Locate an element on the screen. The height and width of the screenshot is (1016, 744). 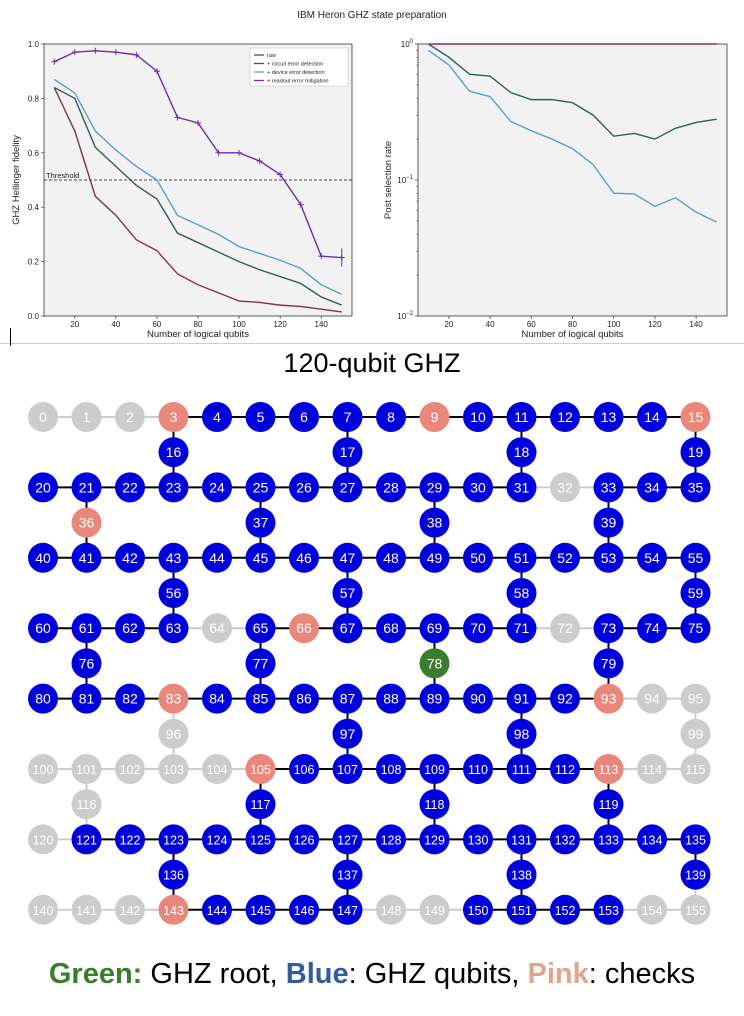
qubit-node-ghz: 24 is located at coordinates (217, 487).